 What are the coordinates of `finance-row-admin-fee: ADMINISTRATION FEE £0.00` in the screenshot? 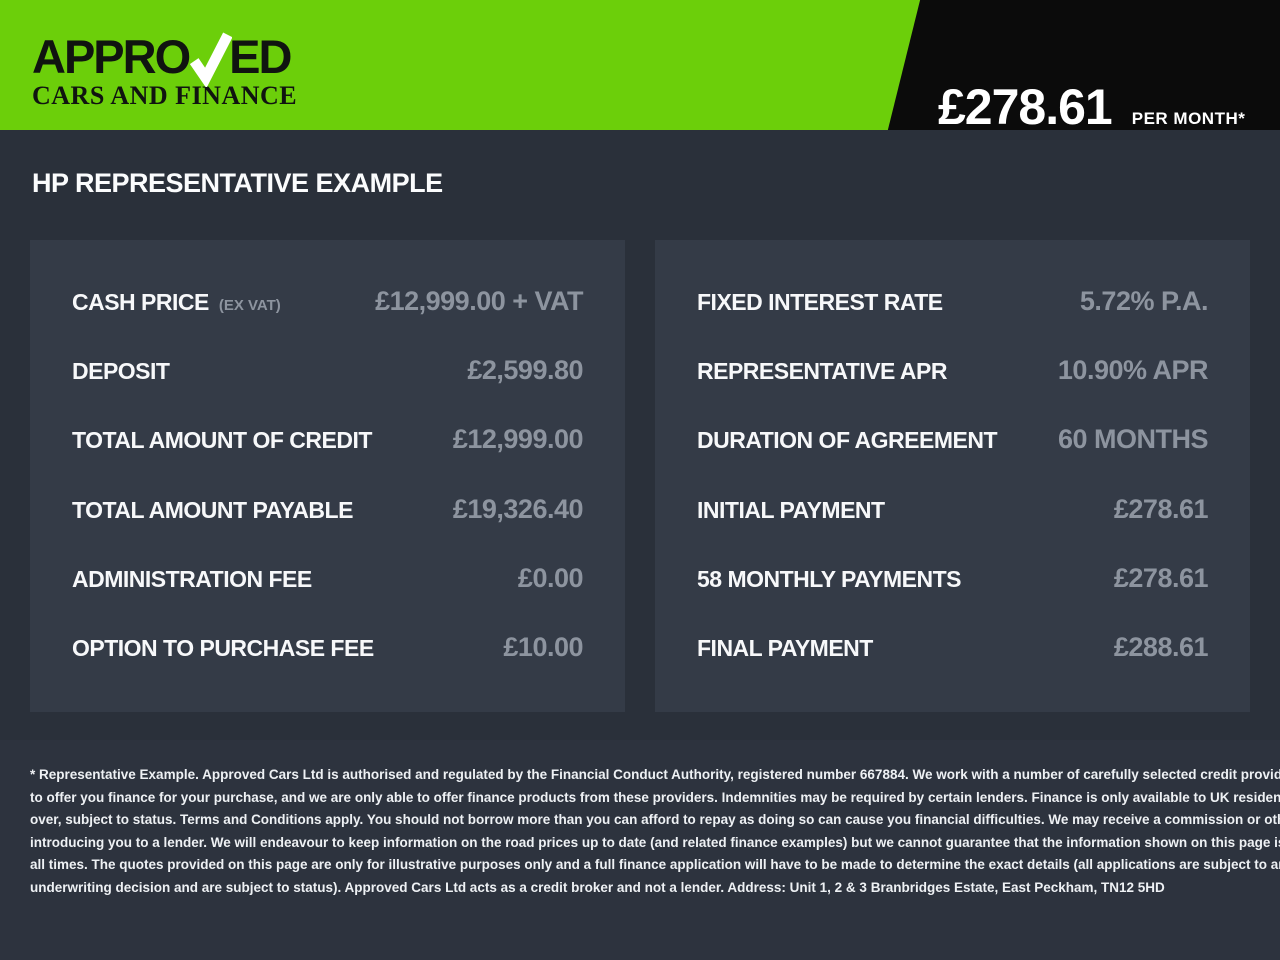 It's located at (328, 579).